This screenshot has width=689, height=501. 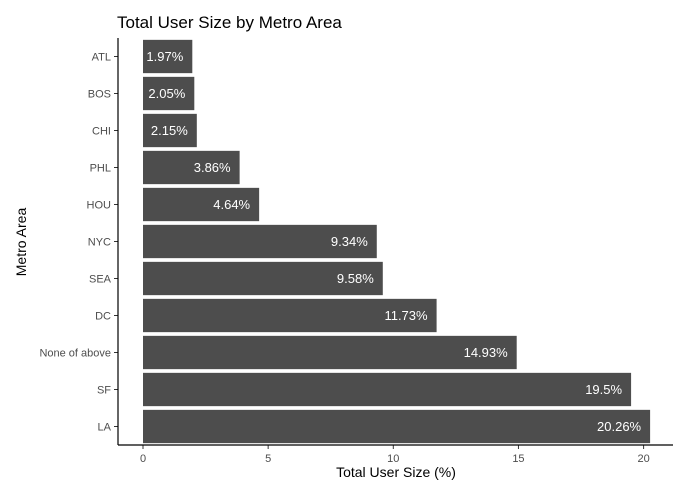 I want to click on x-tick-label: 10, so click(x=393, y=459).